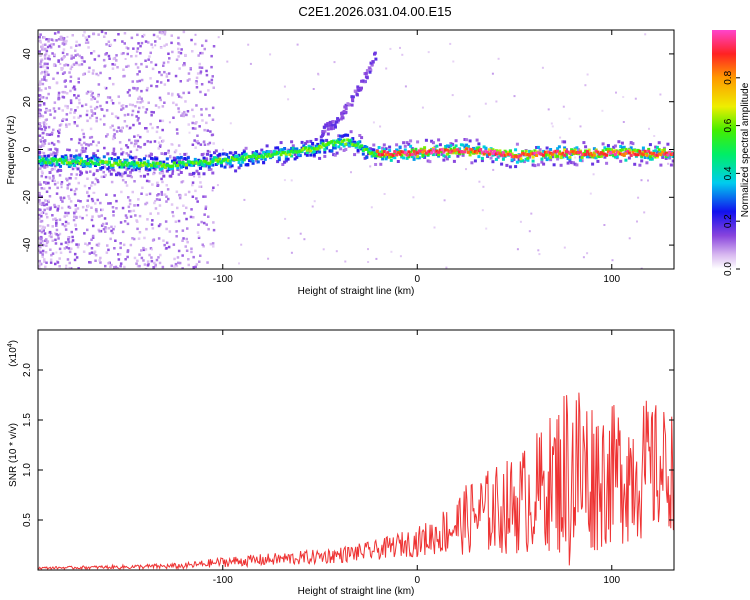 The height and width of the screenshot is (600, 750). I want to click on snr-y-multiplier-base: (x10, so click(13, 357).